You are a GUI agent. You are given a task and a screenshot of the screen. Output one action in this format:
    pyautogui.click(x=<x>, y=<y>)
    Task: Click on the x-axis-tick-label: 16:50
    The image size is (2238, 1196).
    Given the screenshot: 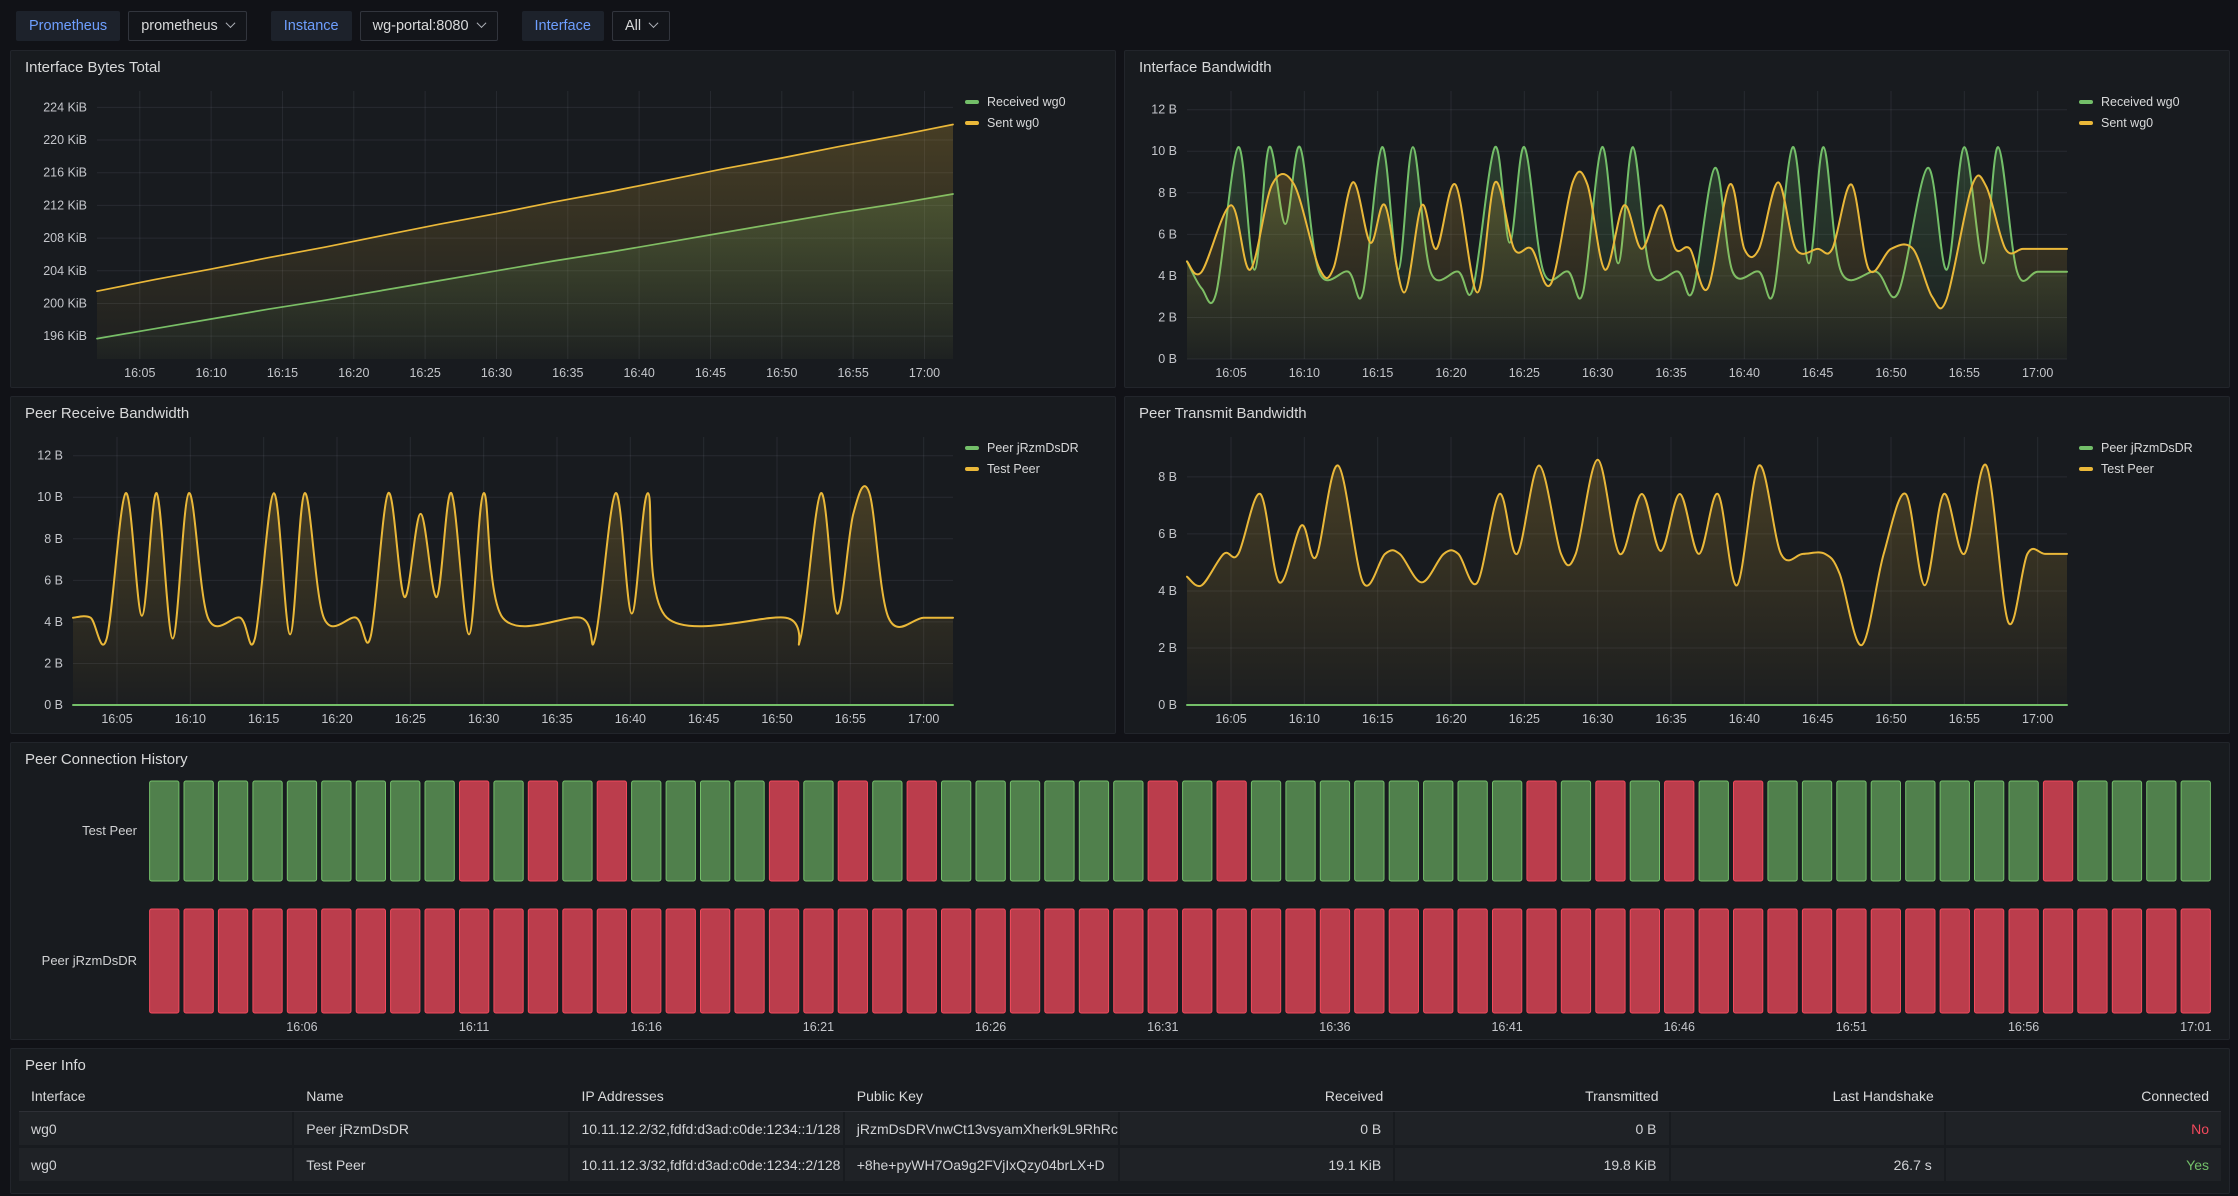 What is the action you would take?
    pyautogui.click(x=1890, y=719)
    